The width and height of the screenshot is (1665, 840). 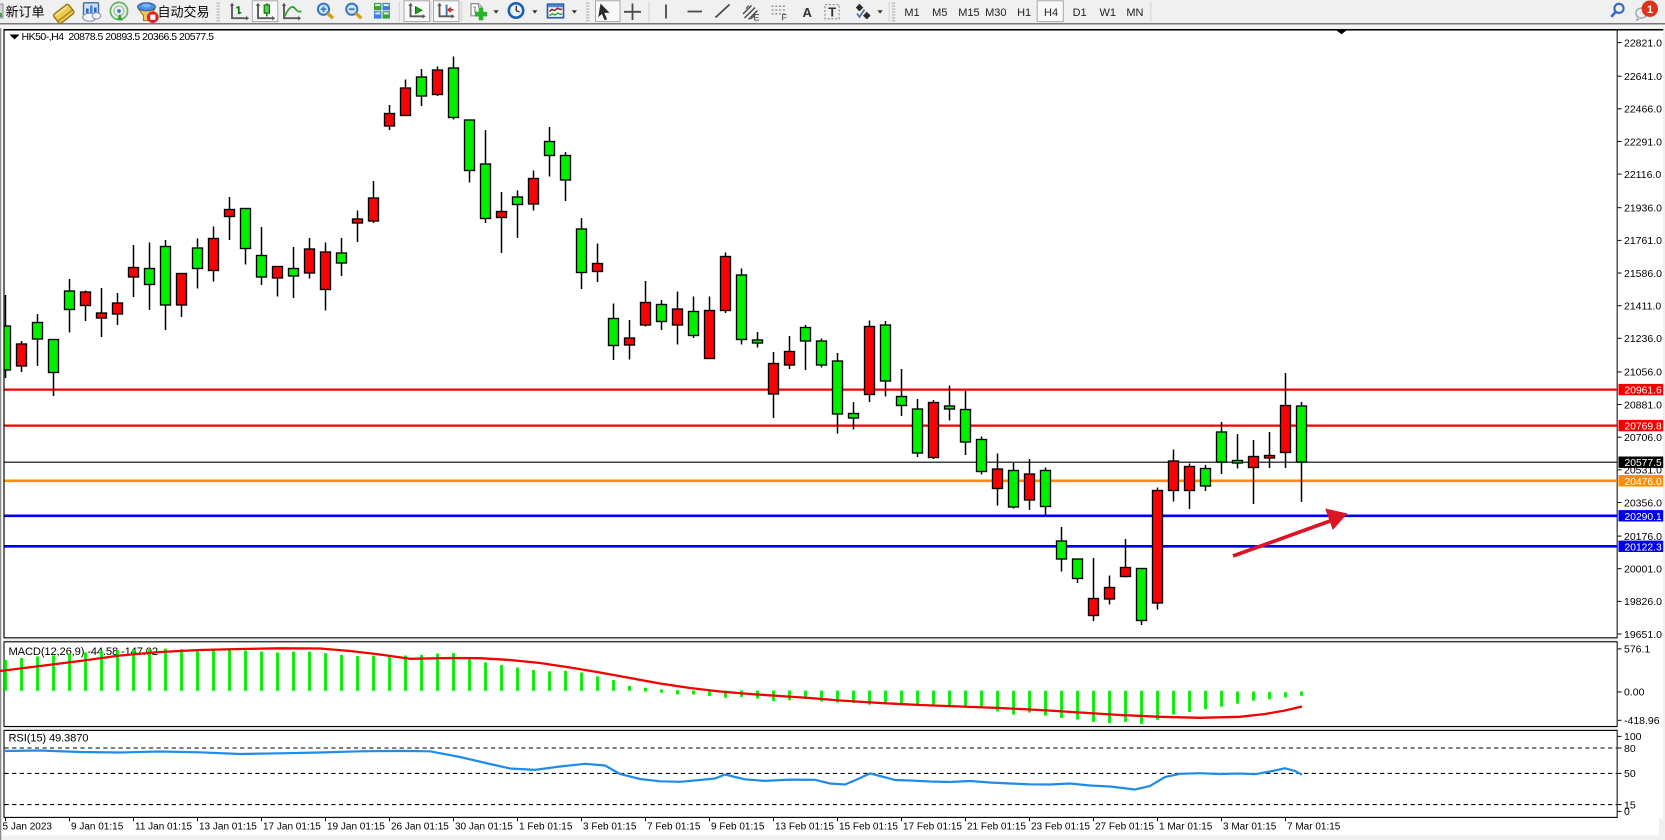 I want to click on svg-text: 22291.0, so click(x=1643, y=142).